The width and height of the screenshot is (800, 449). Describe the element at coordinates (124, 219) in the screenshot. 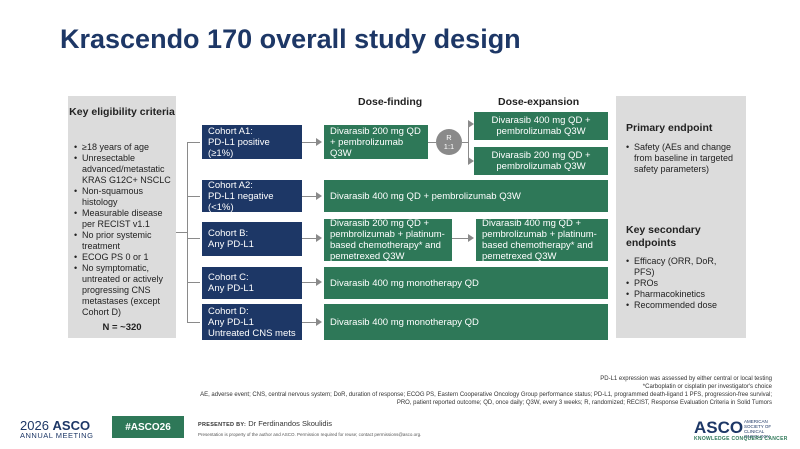

I see `eligibility-item: Measurable disease per RECIST v1.1` at that location.